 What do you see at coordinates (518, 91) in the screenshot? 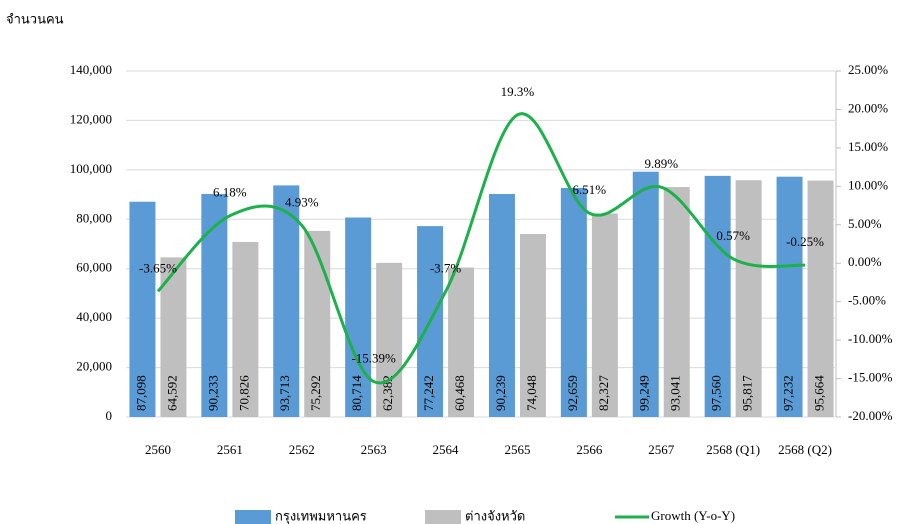
I see `line-value-label: 19.3%` at bounding box center [518, 91].